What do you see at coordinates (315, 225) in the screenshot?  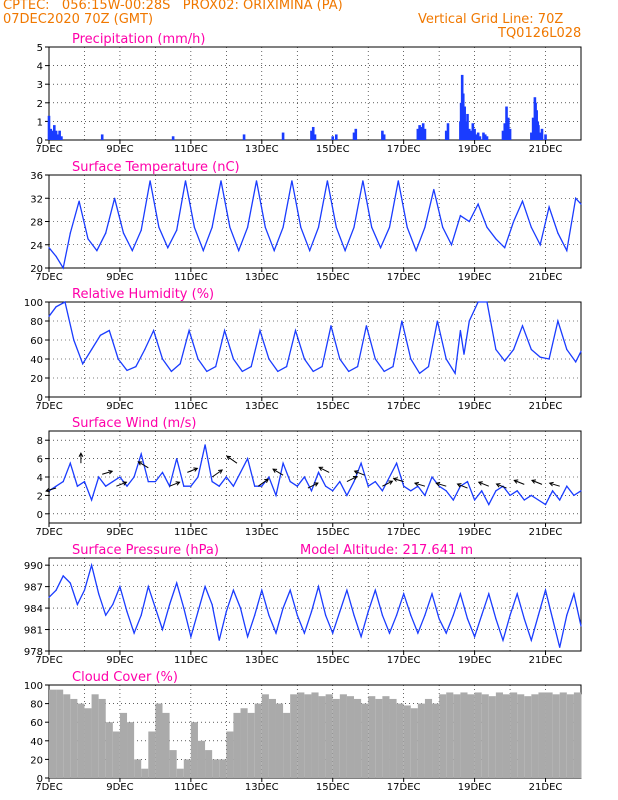 I see `series-line` at bounding box center [315, 225].